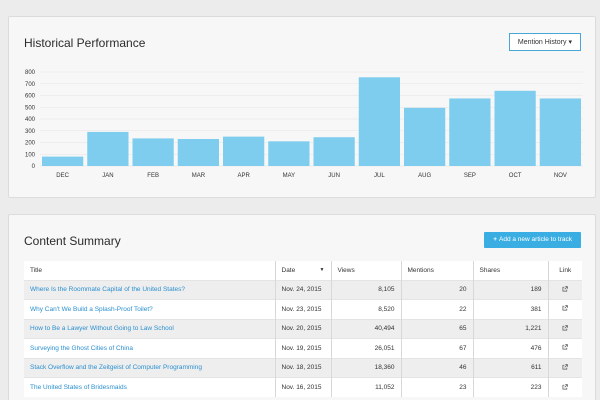 The image size is (600, 400). What do you see at coordinates (334, 176) in the screenshot?
I see `x-tick-label: JUN` at bounding box center [334, 176].